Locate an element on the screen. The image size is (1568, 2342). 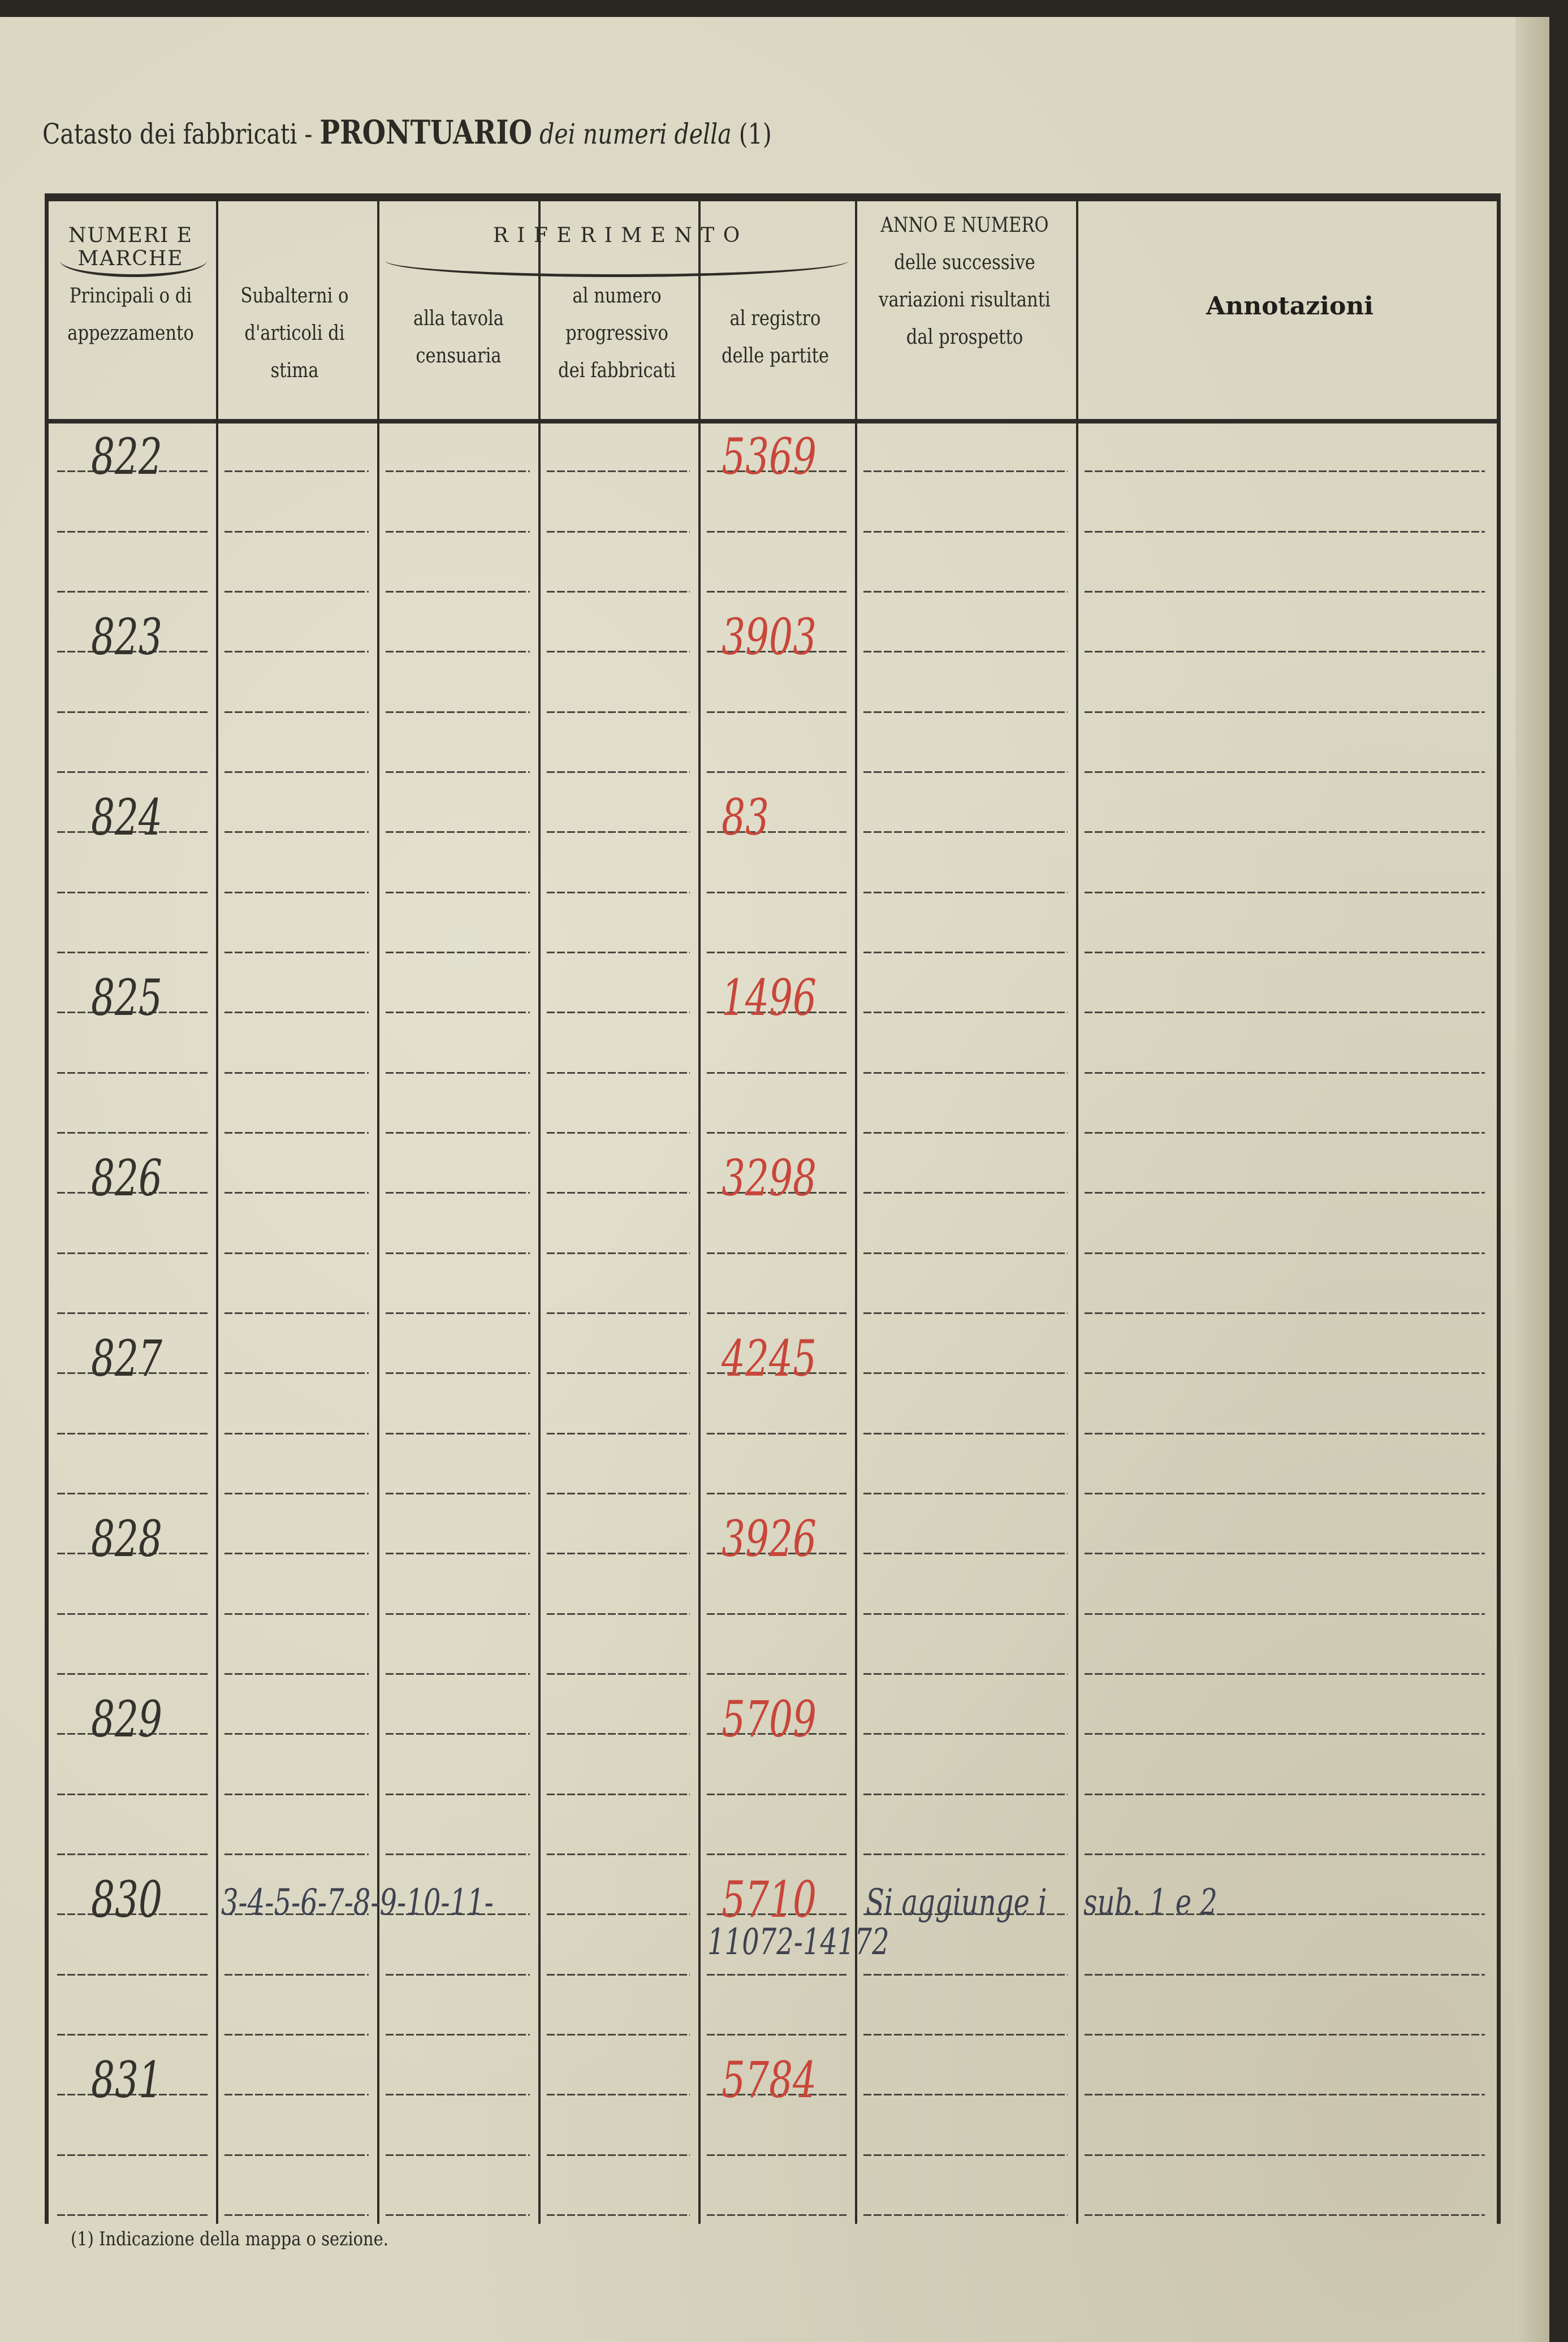
principale-number: 827 is located at coordinates (126, 1358).